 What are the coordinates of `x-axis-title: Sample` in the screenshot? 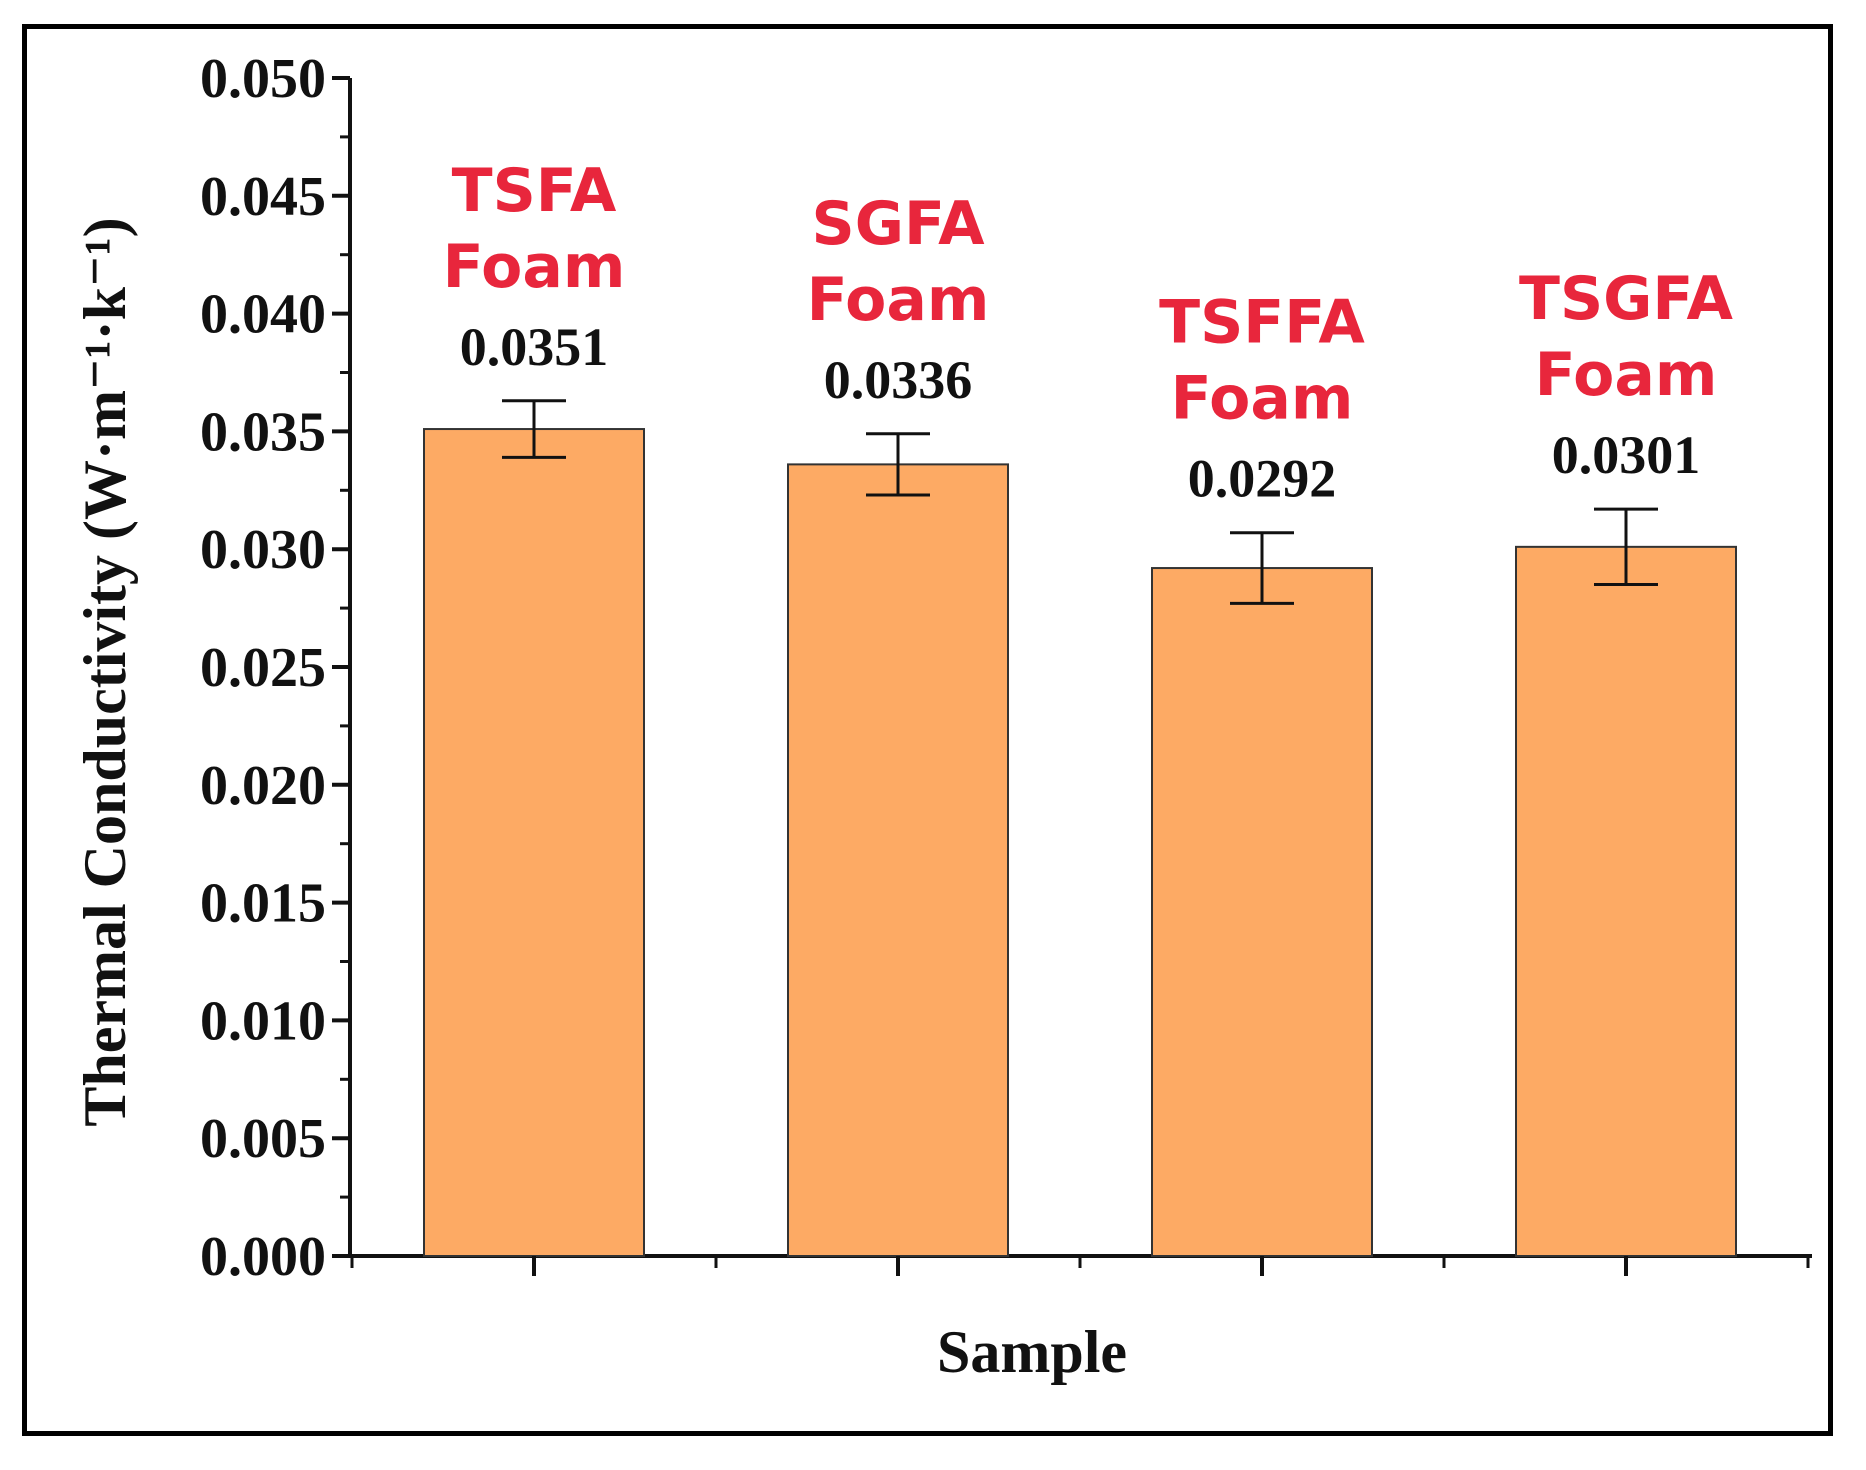 It's located at (1032, 1352).